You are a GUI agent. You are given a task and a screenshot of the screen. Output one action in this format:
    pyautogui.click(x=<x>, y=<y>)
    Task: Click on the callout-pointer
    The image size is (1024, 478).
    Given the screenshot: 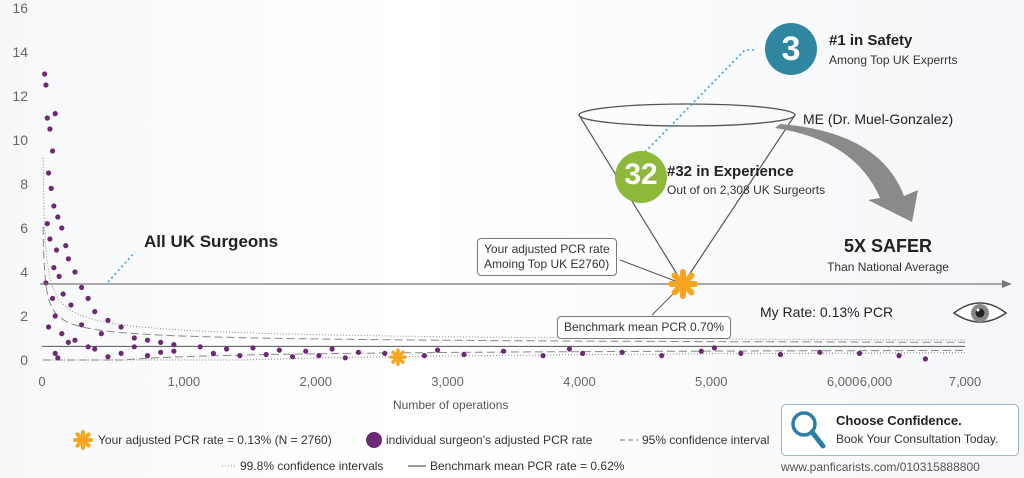 What is the action you would take?
    pyautogui.click(x=651, y=272)
    